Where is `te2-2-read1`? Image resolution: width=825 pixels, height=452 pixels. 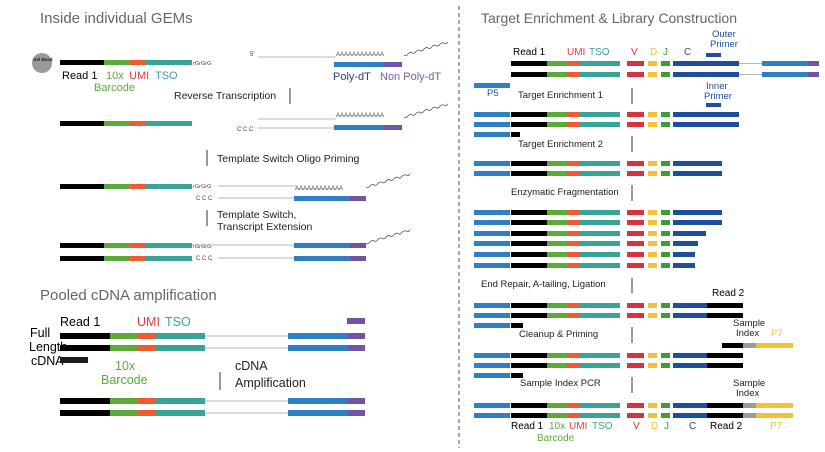 te2-2-read1 is located at coordinates (529, 173).